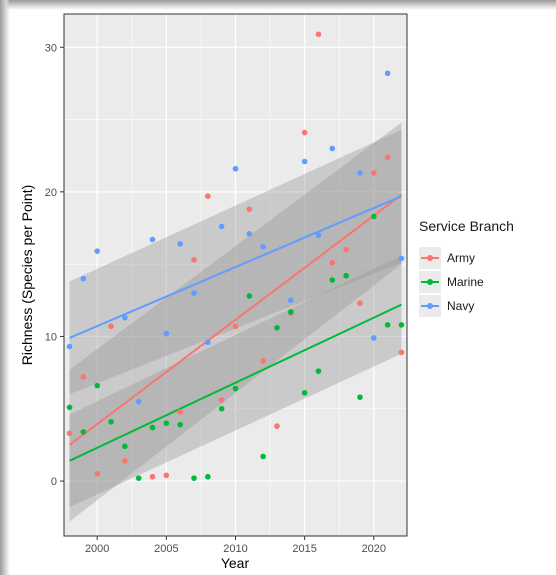  I want to click on x-tick-label: 2000, so click(97, 549).